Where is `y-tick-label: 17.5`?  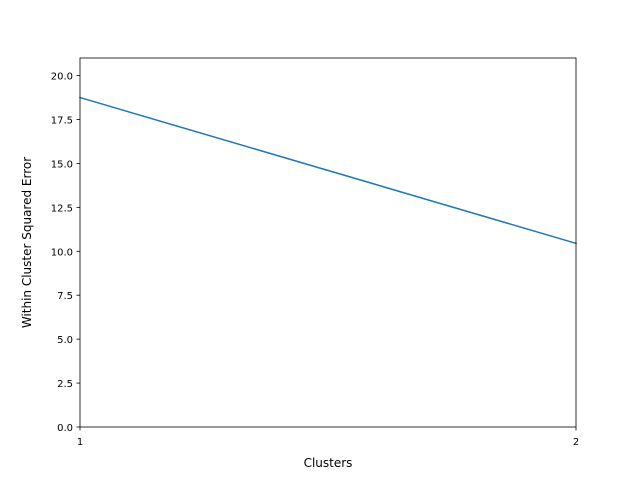 y-tick-label: 17.5 is located at coordinates (62, 121).